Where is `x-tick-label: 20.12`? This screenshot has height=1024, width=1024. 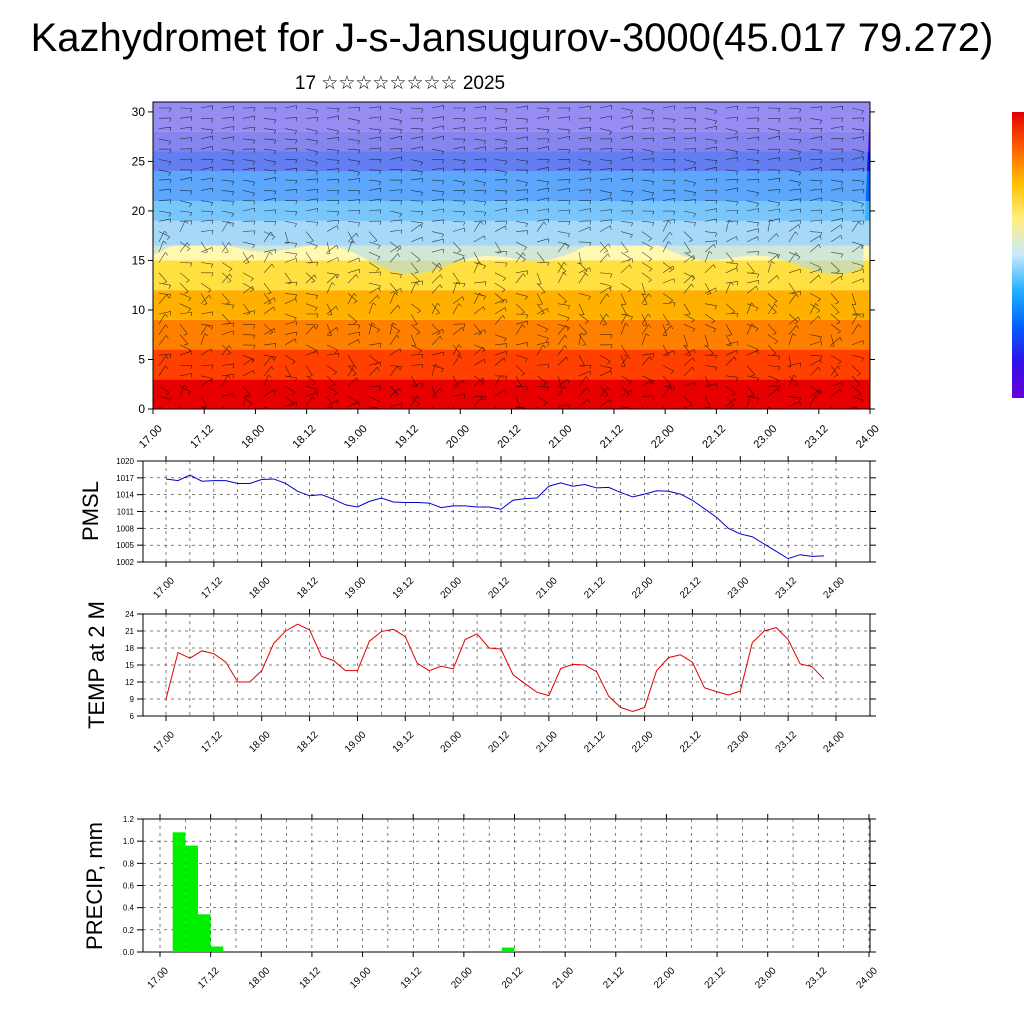 x-tick-label: 20.12 is located at coordinates (513, 978).